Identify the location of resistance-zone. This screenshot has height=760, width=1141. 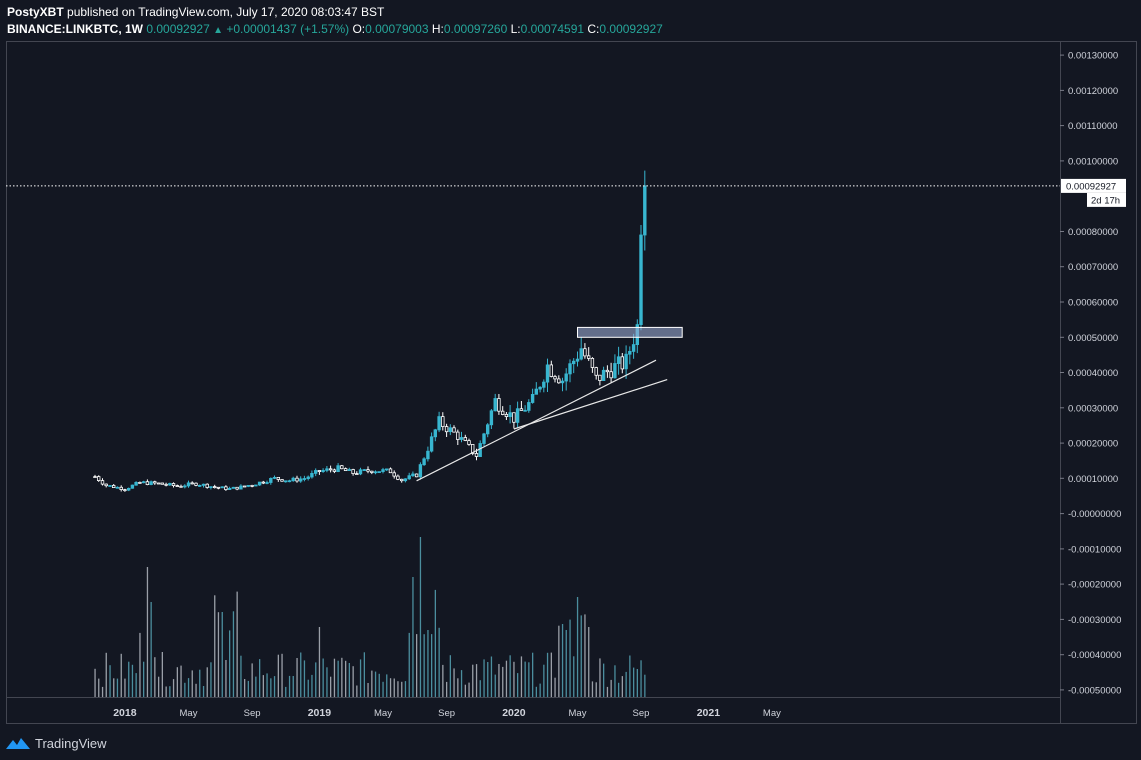
(630, 332).